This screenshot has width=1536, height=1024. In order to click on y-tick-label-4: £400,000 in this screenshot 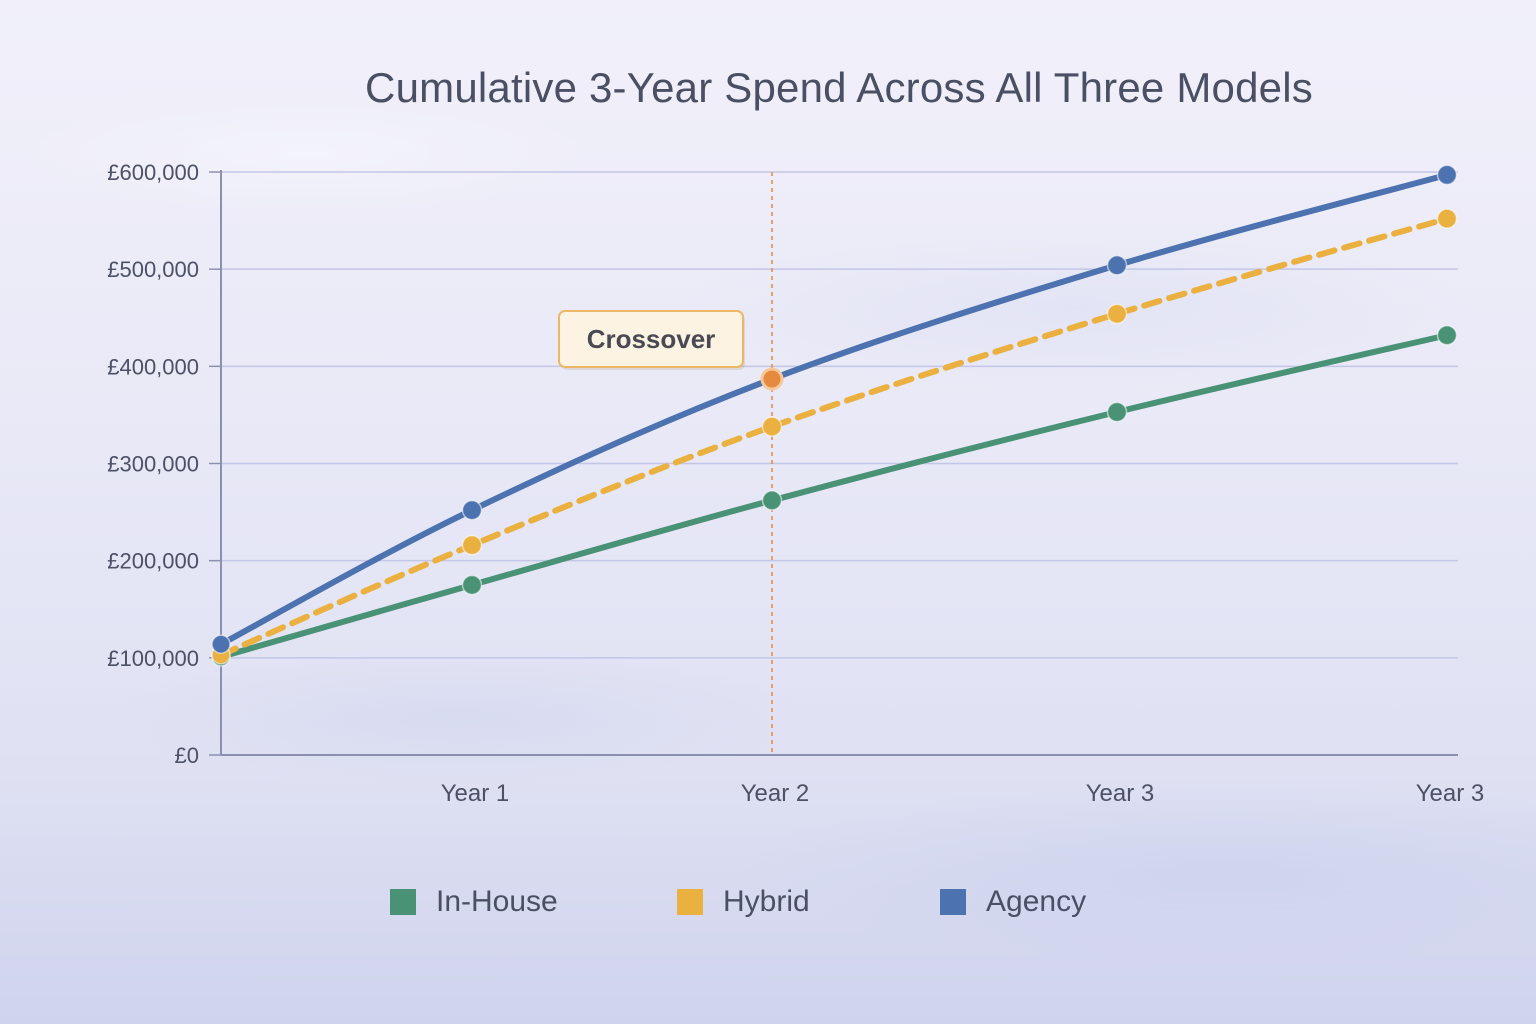, I will do `click(153, 366)`.